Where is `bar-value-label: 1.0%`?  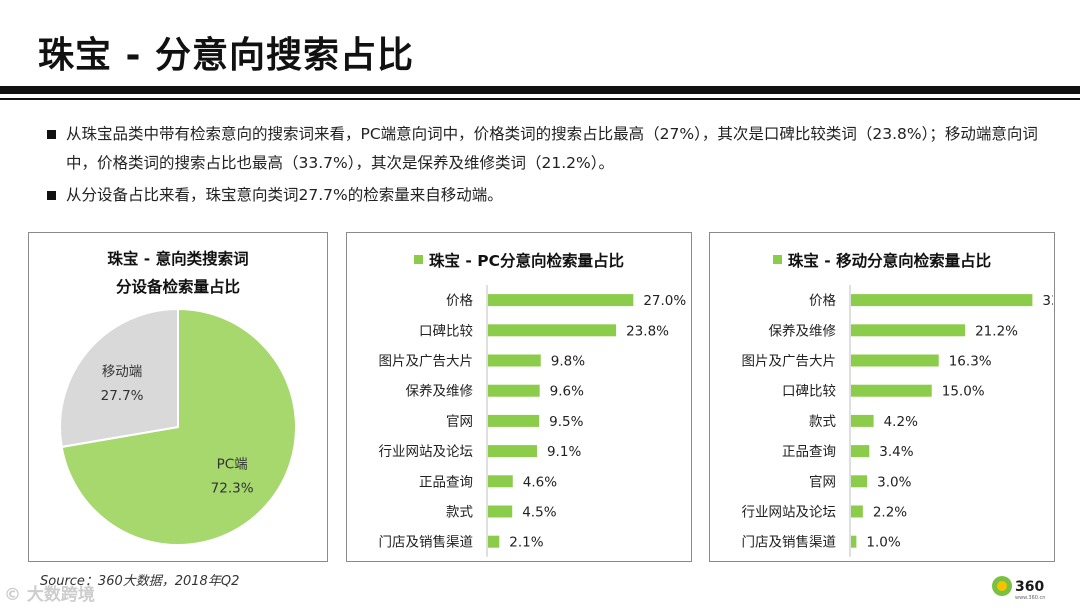
bar-value-label: 1.0% is located at coordinates (883, 543).